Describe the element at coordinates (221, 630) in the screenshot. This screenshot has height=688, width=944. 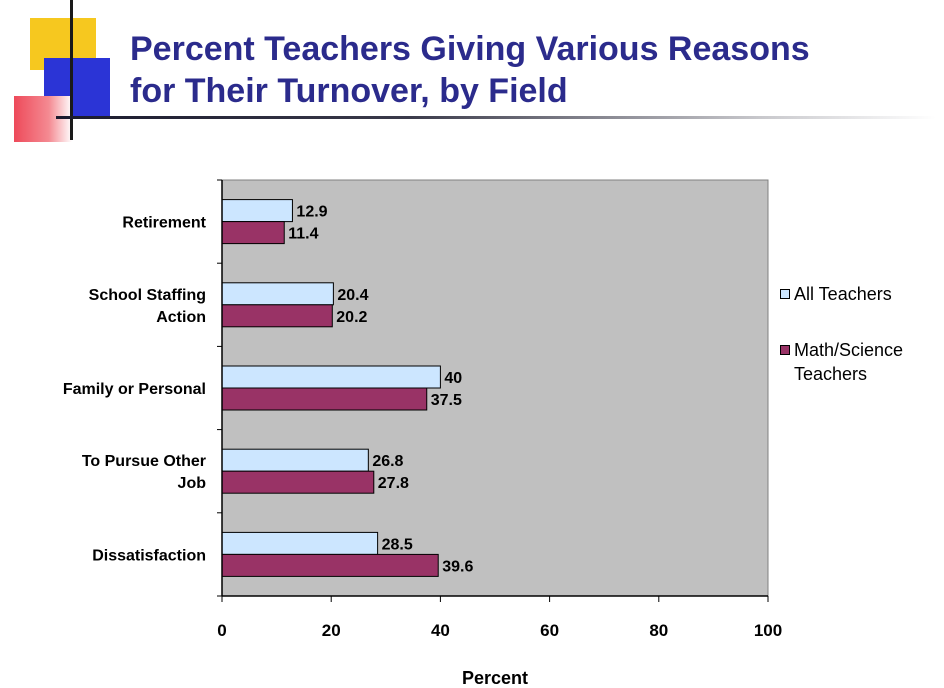
I see `x-tick-label: 0` at that location.